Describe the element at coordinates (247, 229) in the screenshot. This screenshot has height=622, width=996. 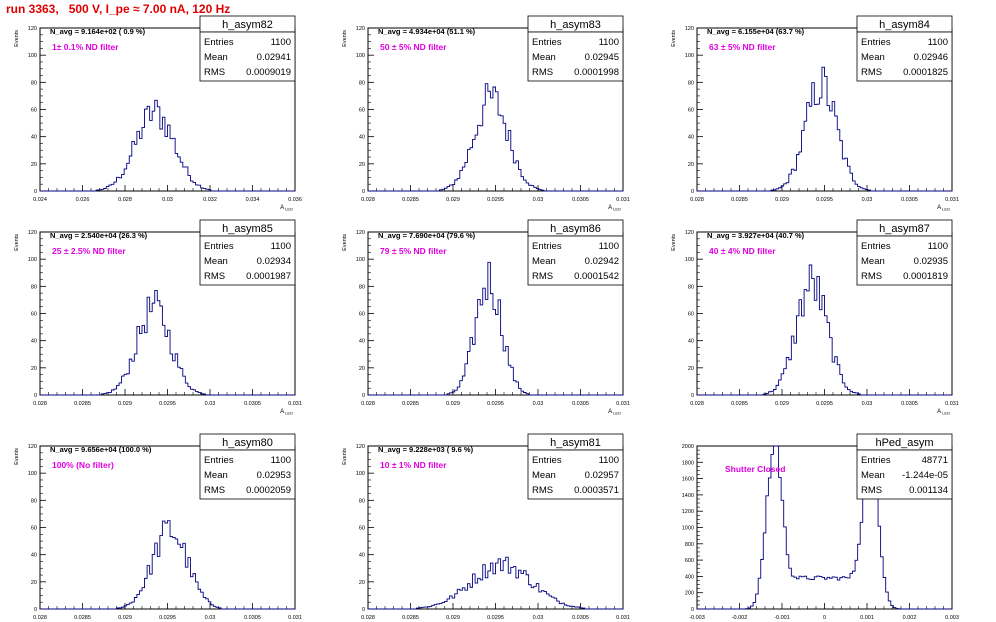
I see `stats-title: h_asym85` at that location.